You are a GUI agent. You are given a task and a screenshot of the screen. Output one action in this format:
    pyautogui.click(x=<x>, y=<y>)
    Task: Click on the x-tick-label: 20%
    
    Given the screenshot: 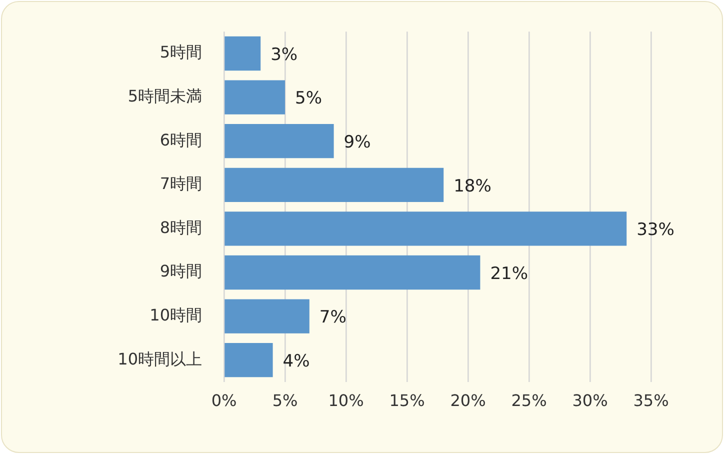 What is the action you would take?
    pyautogui.click(x=468, y=400)
    